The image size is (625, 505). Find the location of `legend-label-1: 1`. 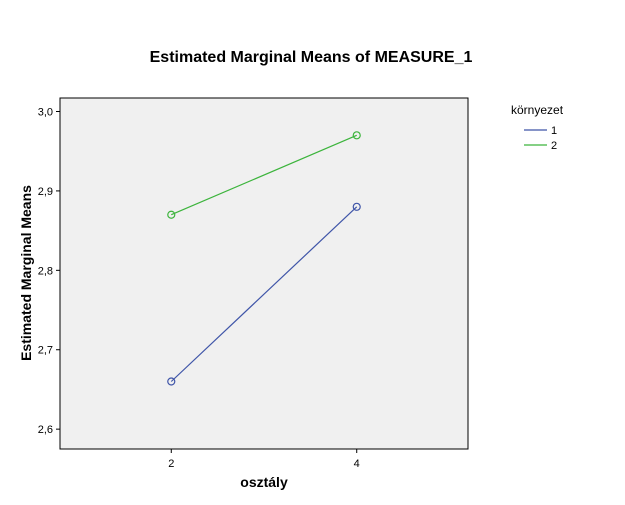

legend-label-1: 1 is located at coordinates (554, 131).